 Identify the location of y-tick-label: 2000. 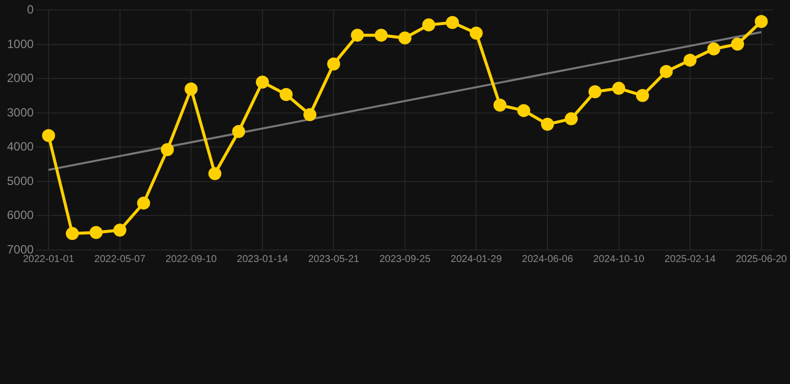
(20, 78).